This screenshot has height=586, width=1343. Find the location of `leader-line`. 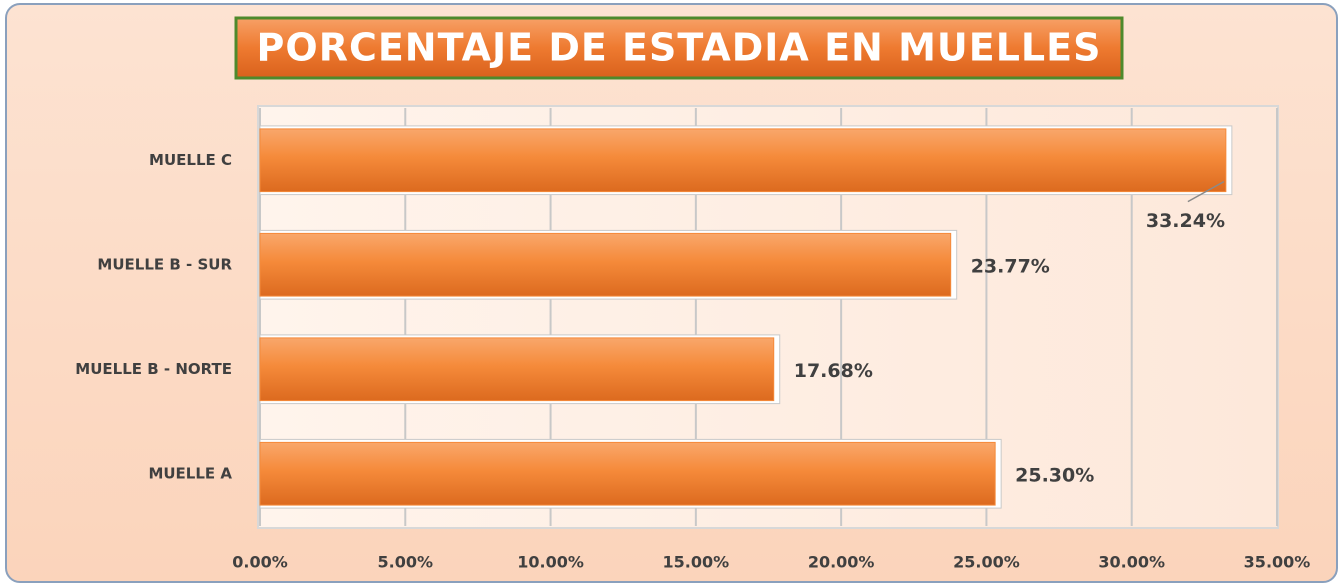

leader-line is located at coordinates (1206, 191).